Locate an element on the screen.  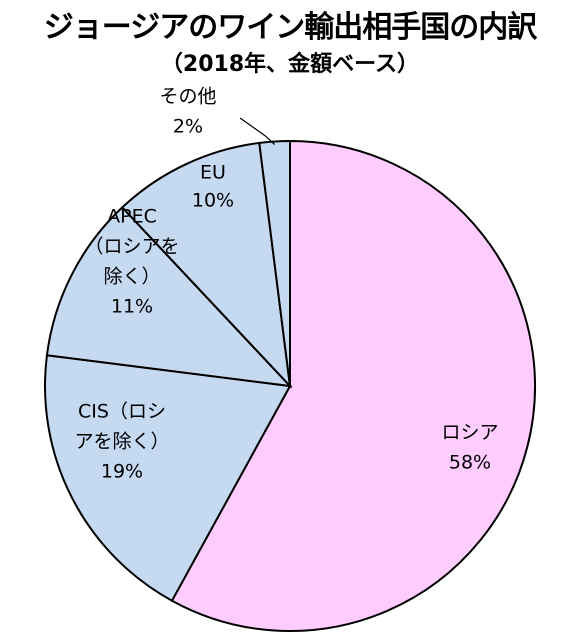
pie-slice-other is located at coordinates (274, 263).